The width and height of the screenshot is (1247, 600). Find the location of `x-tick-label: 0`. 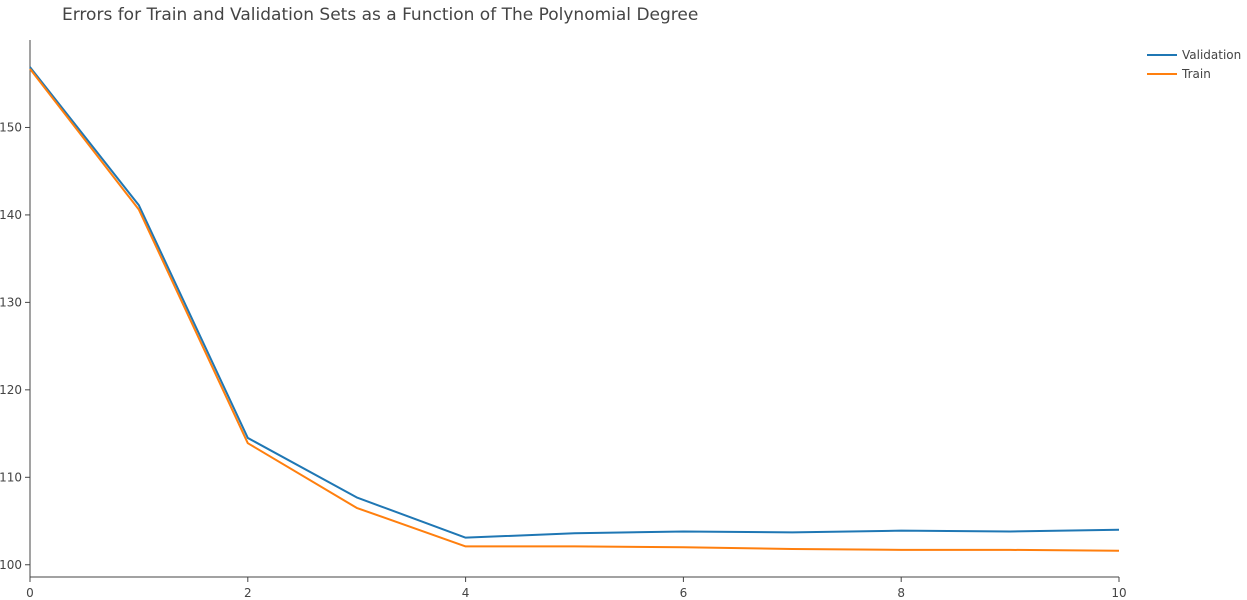

x-tick-label: 0 is located at coordinates (30, 593).